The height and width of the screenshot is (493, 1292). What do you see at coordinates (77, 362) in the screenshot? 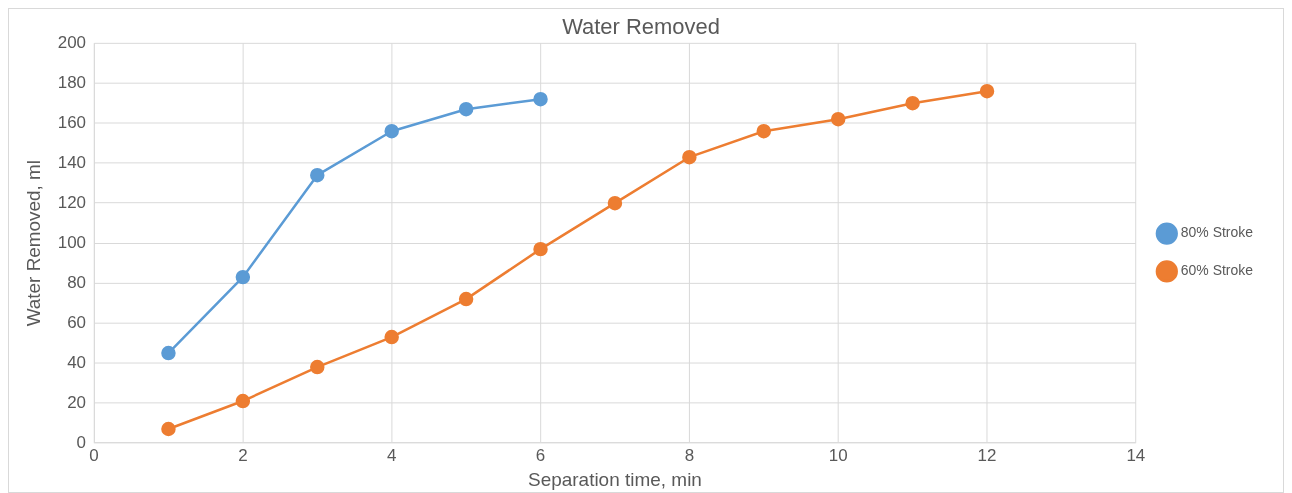
I see `y-tick-label: 40` at bounding box center [77, 362].